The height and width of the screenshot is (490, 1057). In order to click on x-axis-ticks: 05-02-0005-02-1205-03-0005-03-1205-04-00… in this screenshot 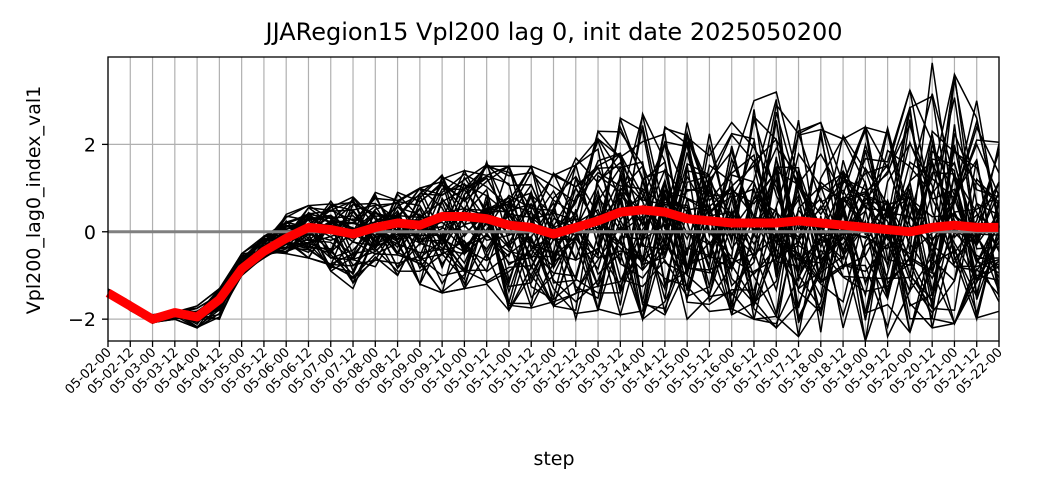, I will do `click(534, 369)`.